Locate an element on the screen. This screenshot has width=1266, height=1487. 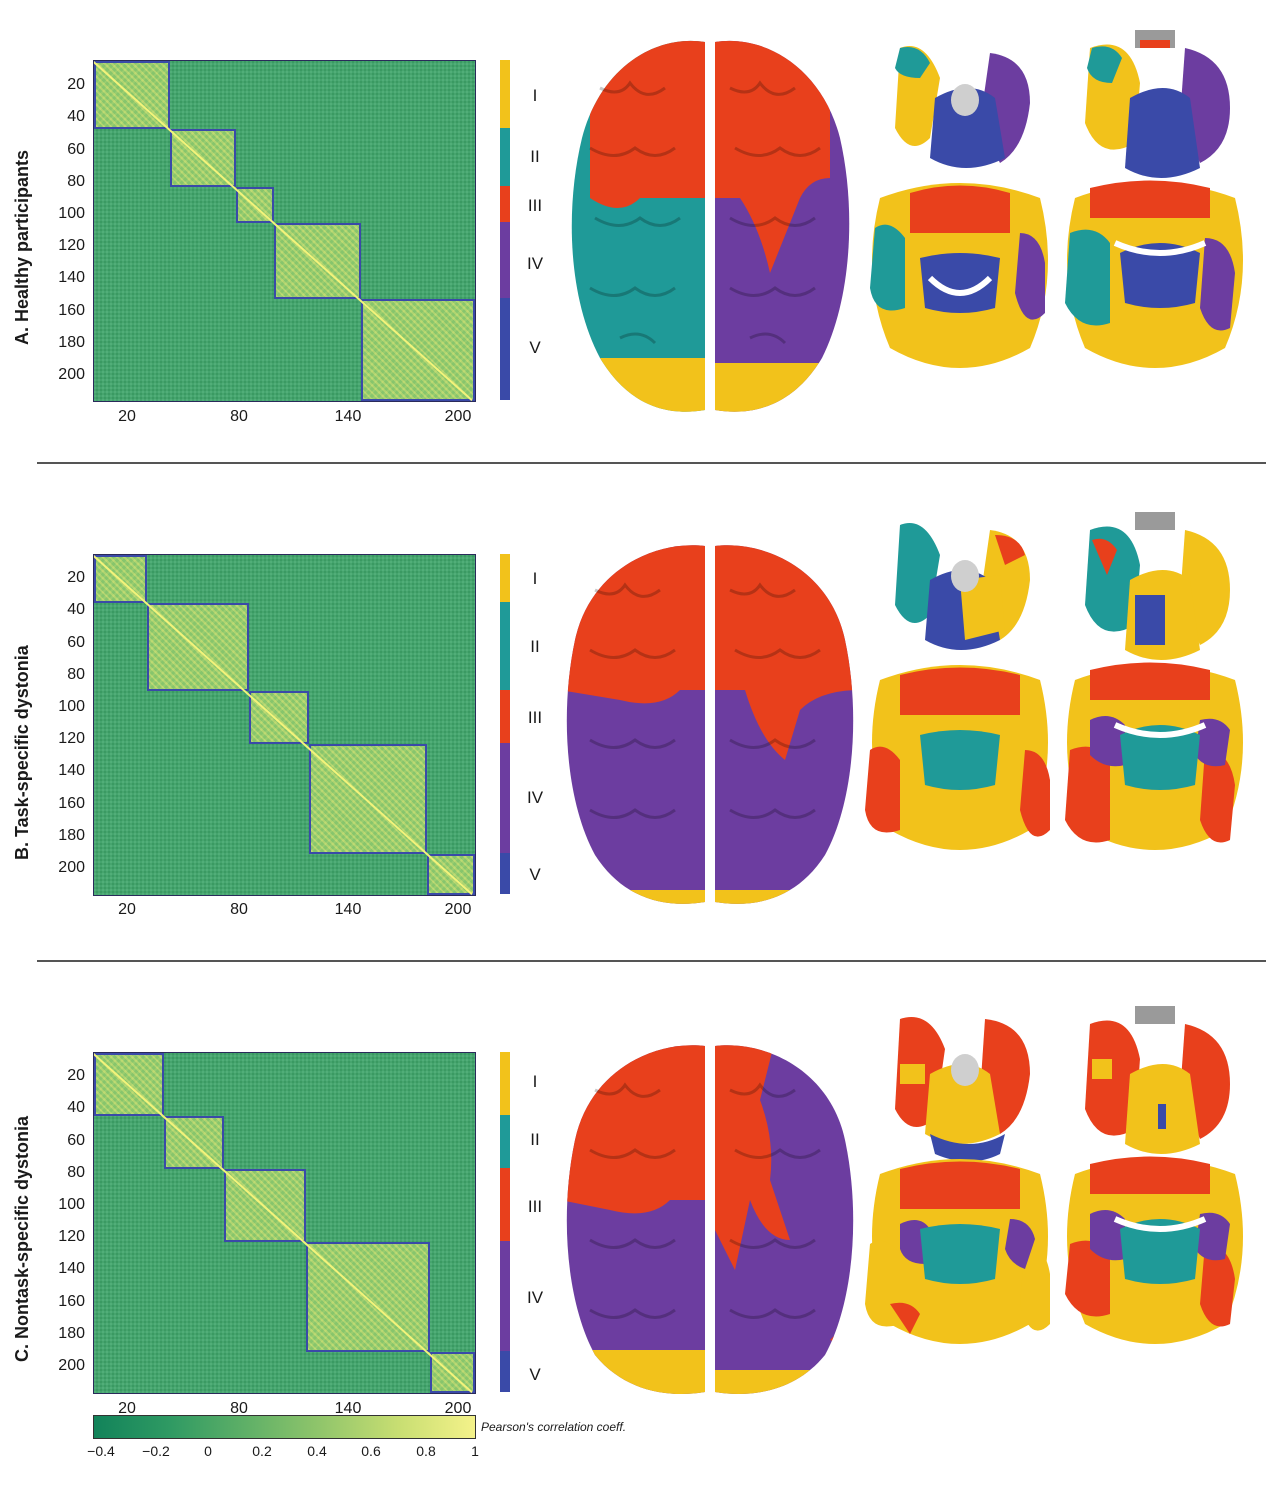
colorbar-tick: −0.2 is located at coordinates (156, 1451).